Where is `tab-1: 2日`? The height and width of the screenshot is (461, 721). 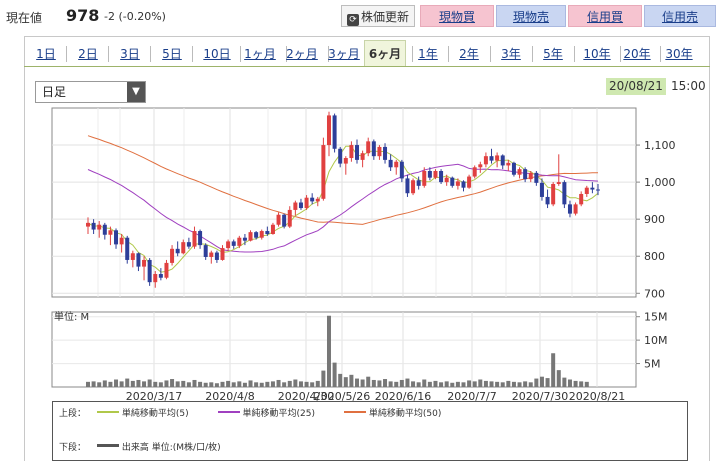 tab-1: 2日 is located at coordinates (88, 54).